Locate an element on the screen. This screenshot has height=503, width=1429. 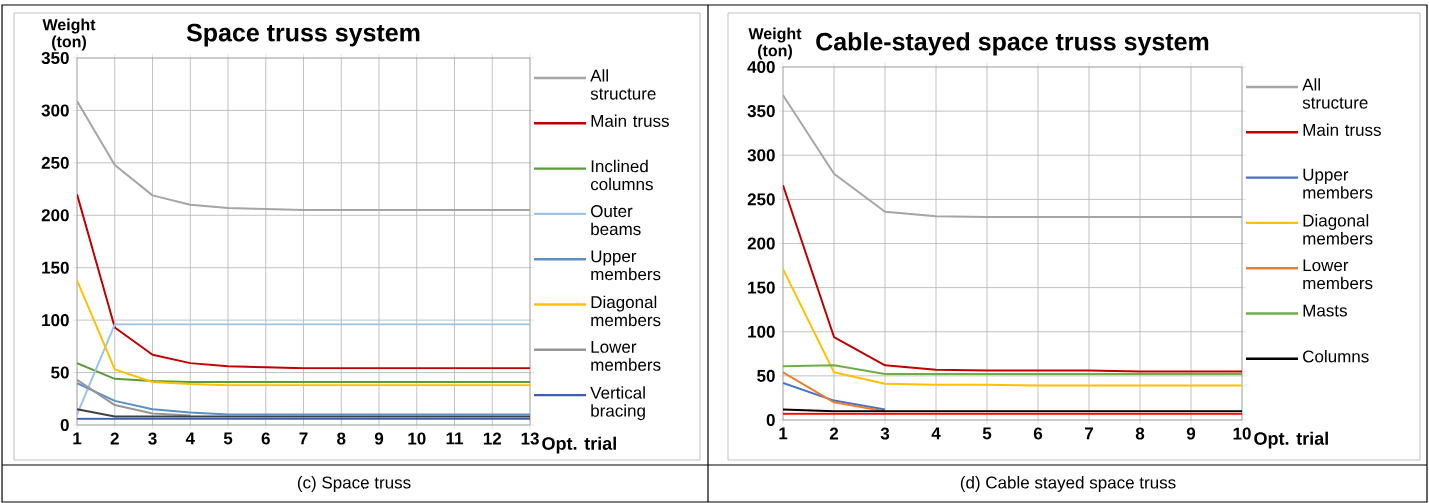
text: (c) Space truss is located at coordinates (354, 484).